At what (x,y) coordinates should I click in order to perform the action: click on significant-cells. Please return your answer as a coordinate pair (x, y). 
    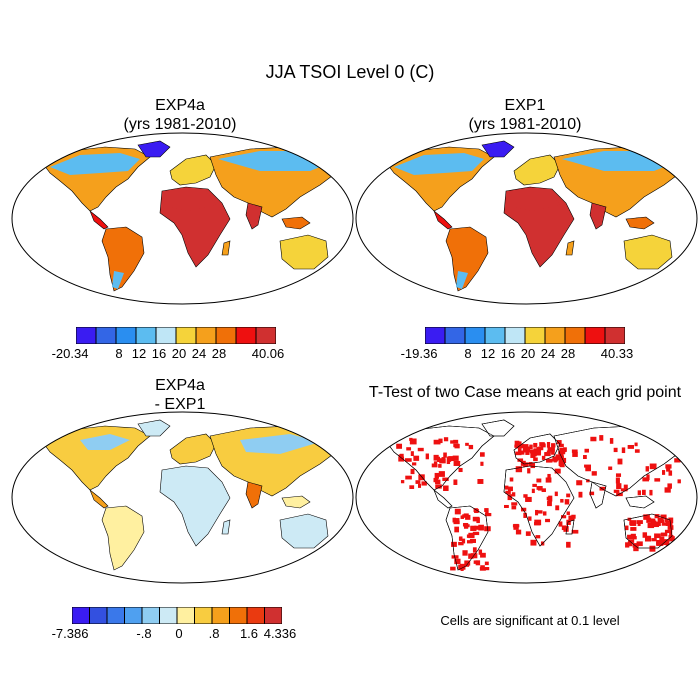
    Looking at the image, I should click on (543, 503).